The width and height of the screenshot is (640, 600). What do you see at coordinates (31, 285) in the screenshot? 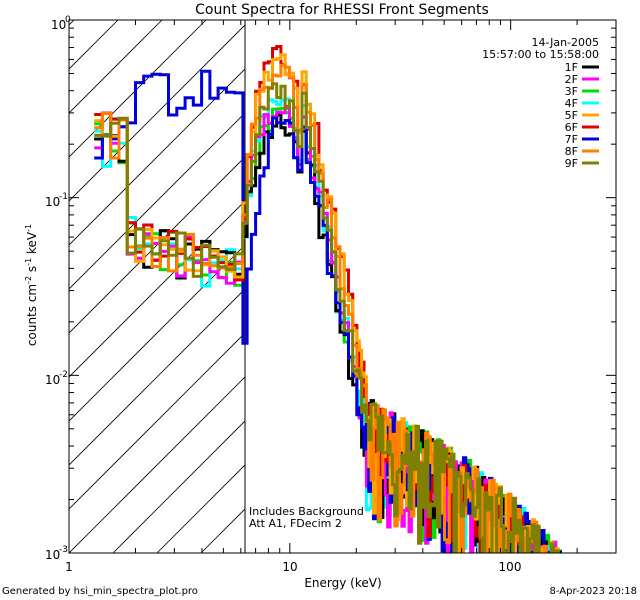
I see `y-axis-label: counts cm-2 s-1 keV-1` at bounding box center [31, 285].